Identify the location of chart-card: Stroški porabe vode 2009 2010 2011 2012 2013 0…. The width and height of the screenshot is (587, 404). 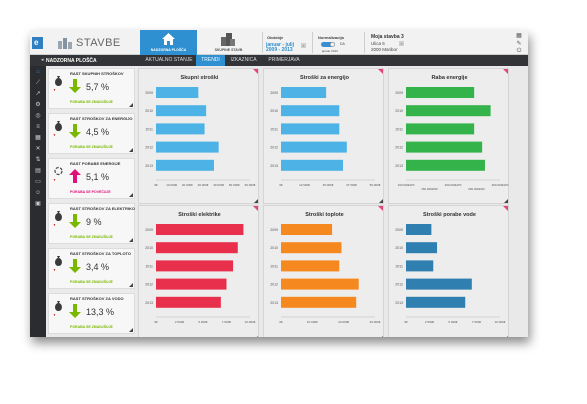
(448, 271).